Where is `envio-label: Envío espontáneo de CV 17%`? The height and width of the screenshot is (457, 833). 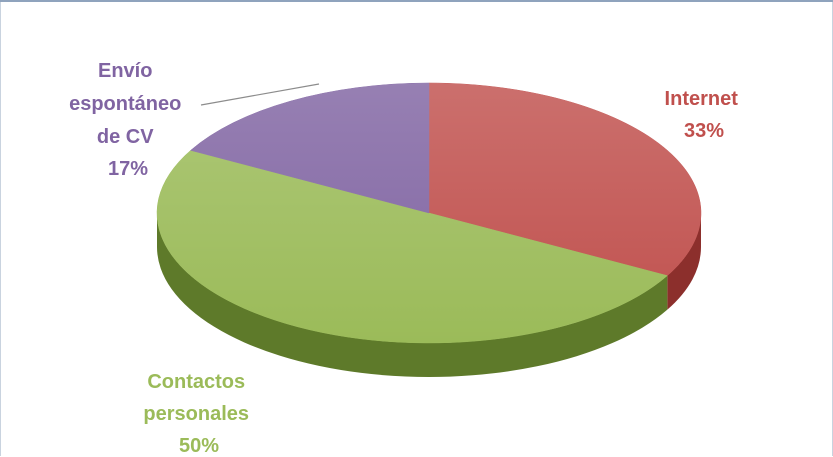
envio-label: Envío espontáneo de CV 17% is located at coordinates (128, 120).